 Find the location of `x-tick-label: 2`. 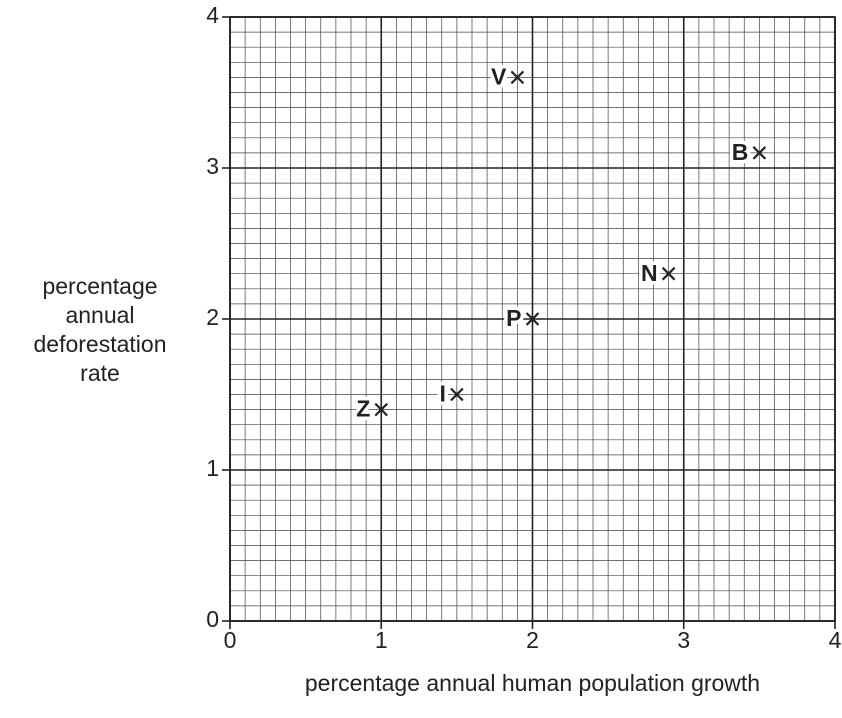

x-tick-label: 2 is located at coordinates (532, 640).